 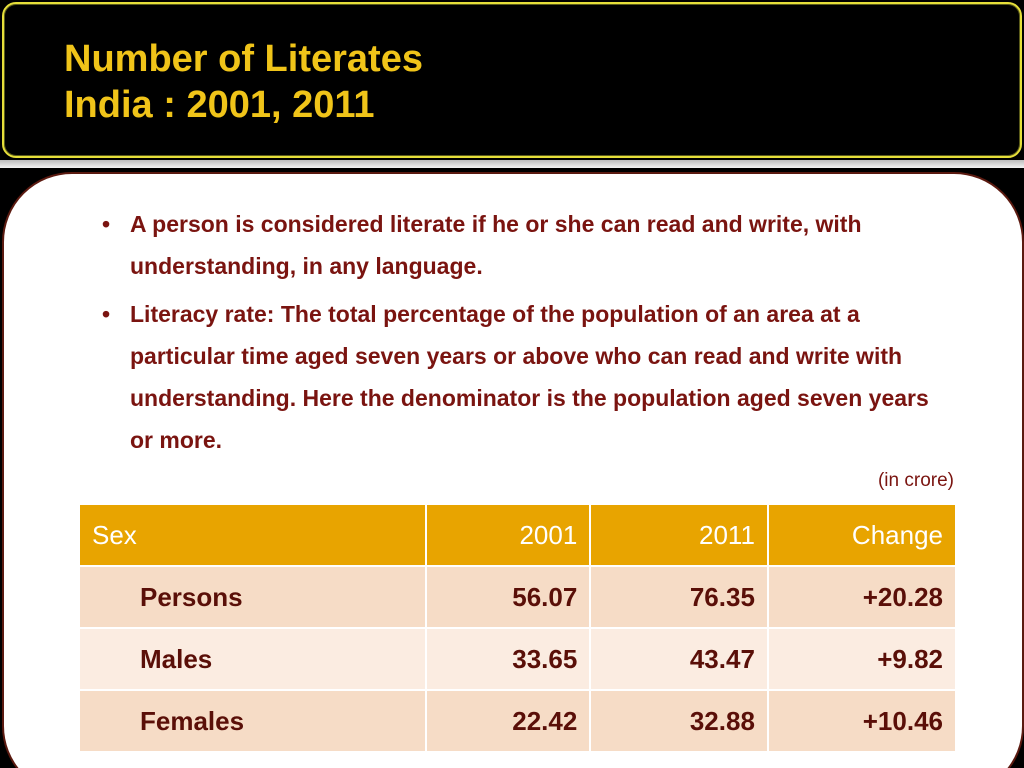 I want to click on slide-title: Number of Literates India : 2001, 2011, so click(x=243, y=82).